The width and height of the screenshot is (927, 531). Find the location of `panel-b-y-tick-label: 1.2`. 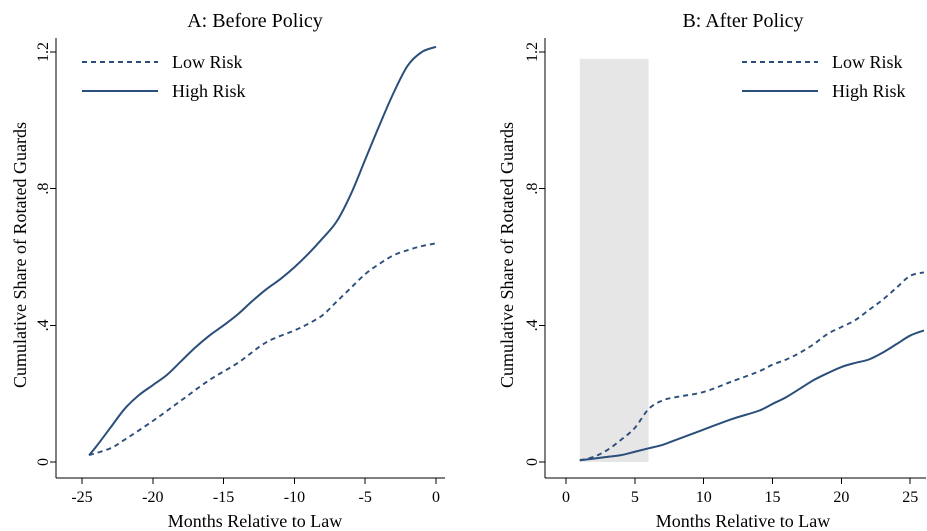

panel-b-y-tick-label: 1.2 is located at coordinates (532, 52).